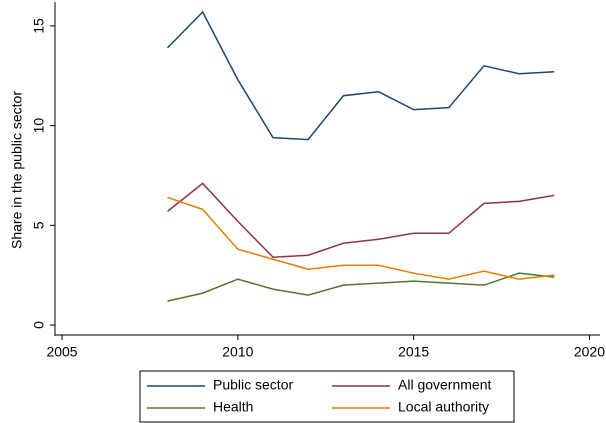 This screenshot has height=423, width=606. I want to click on x-tick-label: 2010, so click(237, 352).